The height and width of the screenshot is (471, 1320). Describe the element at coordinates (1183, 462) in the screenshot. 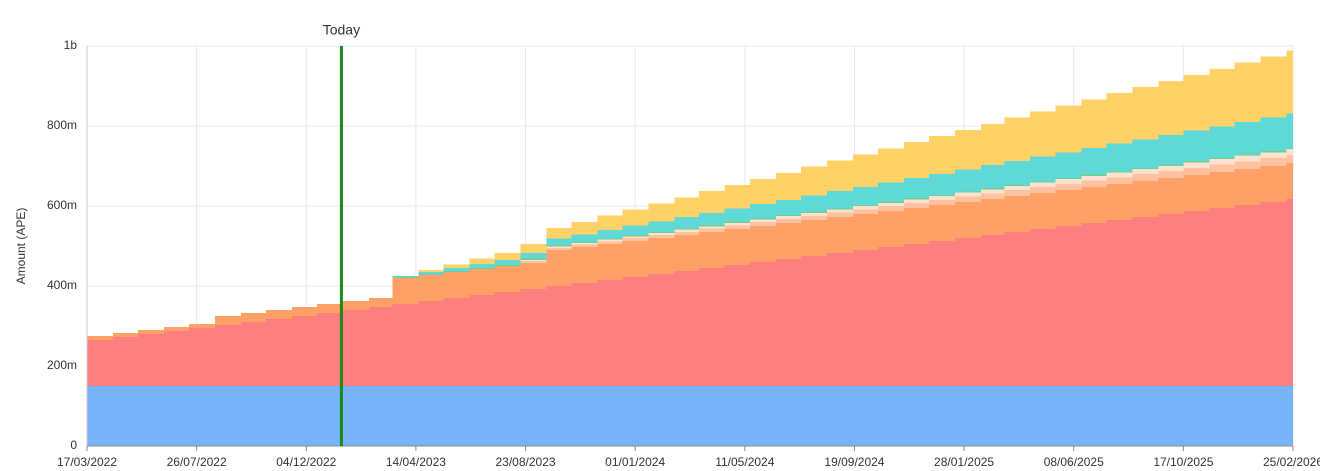

I see `x-tick-label: 17/10/2025` at that location.